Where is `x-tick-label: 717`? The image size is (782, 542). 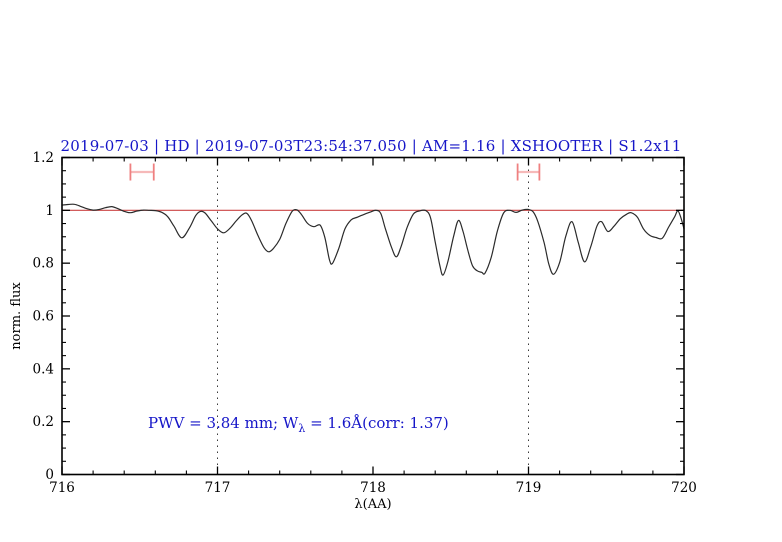
x-tick-label: 717 is located at coordinates (218, 488).